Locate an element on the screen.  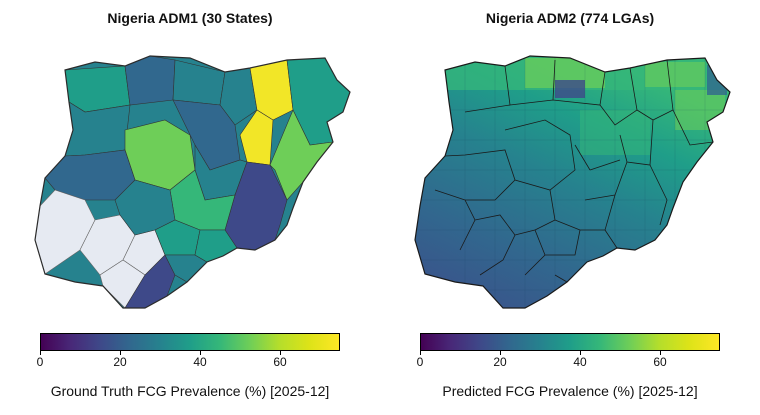
adm1-tick-label-0: 0 is located at coordinates (40, 362).